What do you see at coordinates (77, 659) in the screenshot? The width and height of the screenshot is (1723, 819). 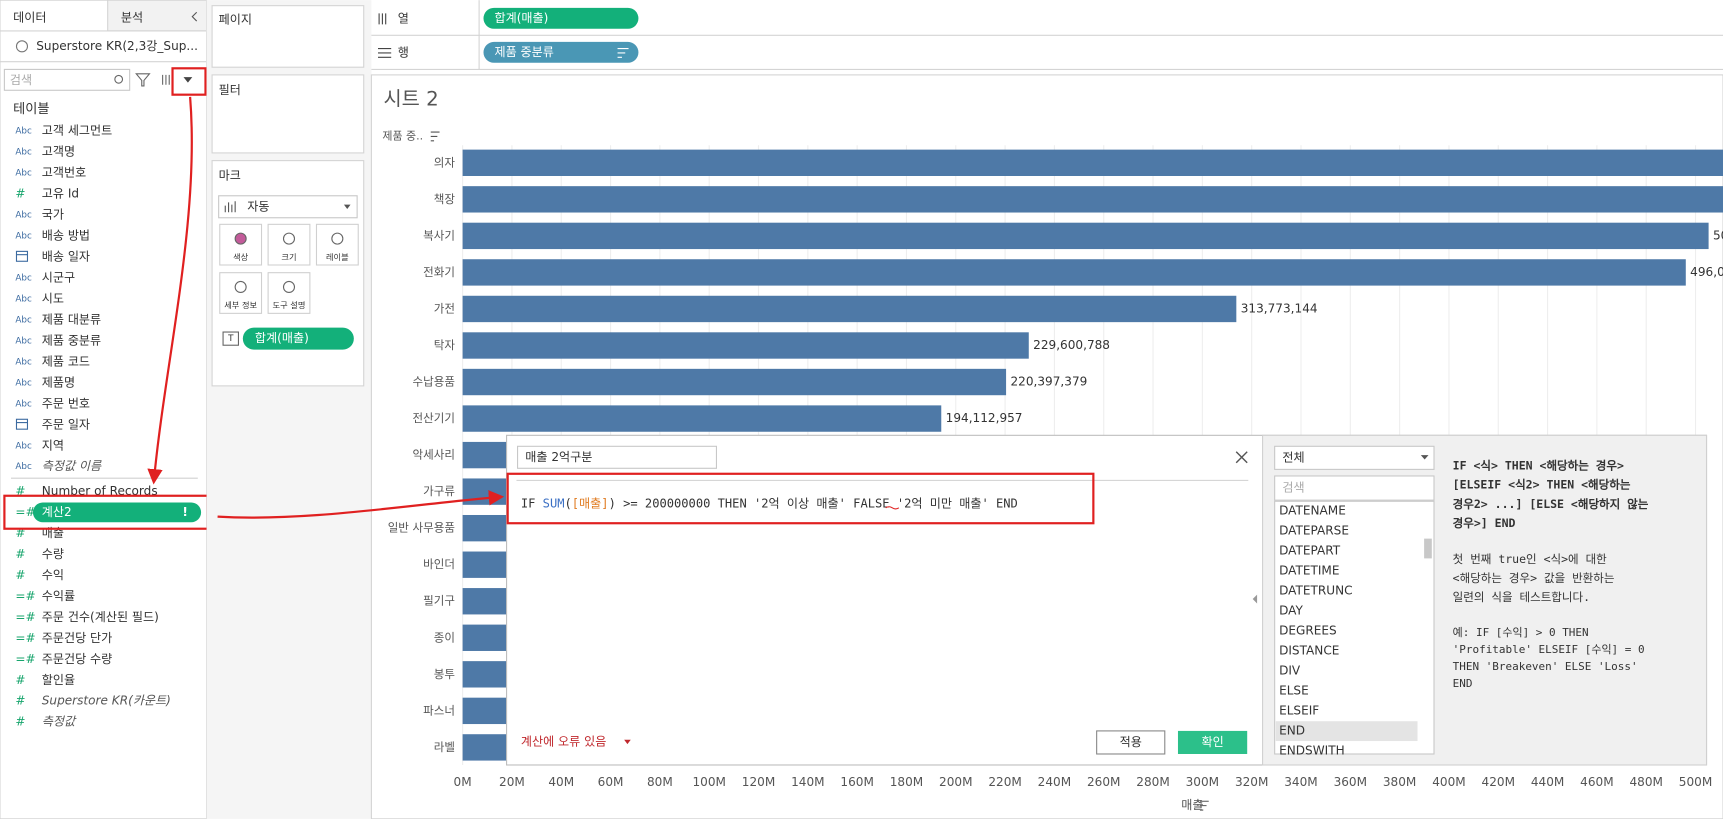 I see `field-name: 주문건당 수량` at bounding box center [77, 659].